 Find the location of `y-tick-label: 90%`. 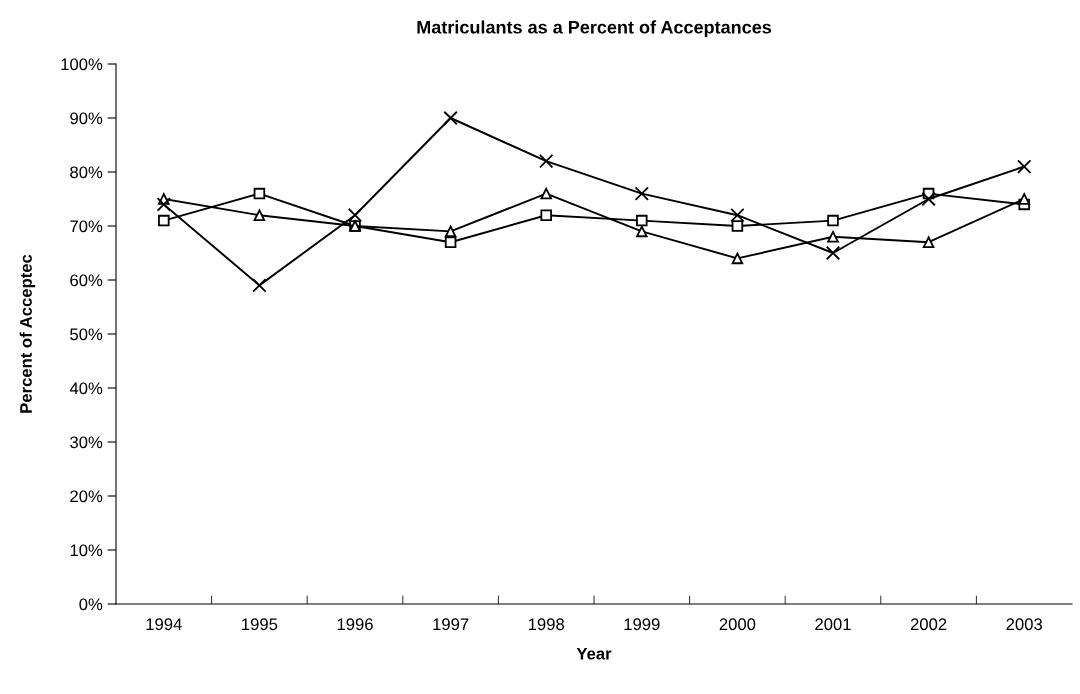

y-tick-label: 90% is located at coordinates (86, 118).